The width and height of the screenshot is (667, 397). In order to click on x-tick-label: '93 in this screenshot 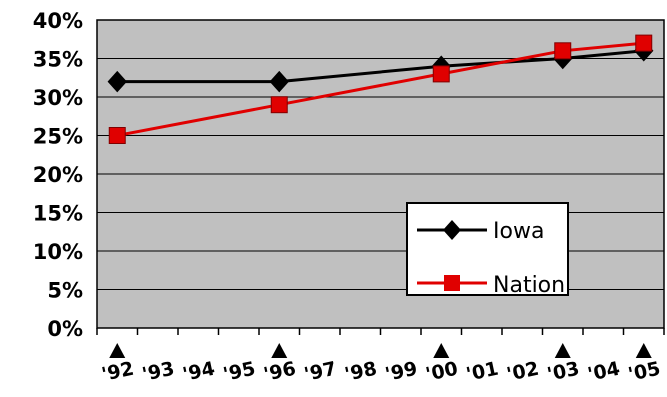, I will do `click(158, 372)`.